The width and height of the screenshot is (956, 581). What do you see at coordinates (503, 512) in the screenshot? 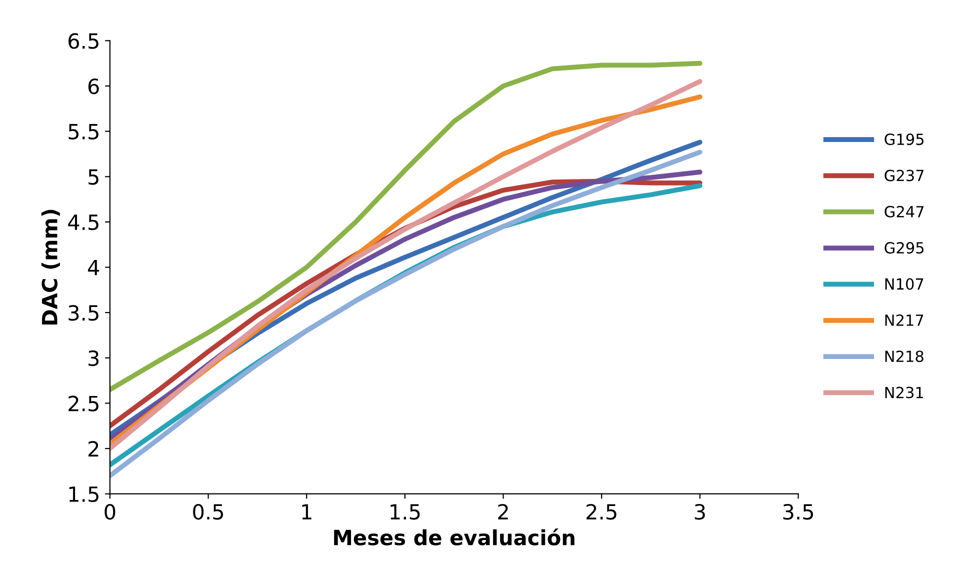
I see `x-tick-label: 2` at bounding box center [503, 512].